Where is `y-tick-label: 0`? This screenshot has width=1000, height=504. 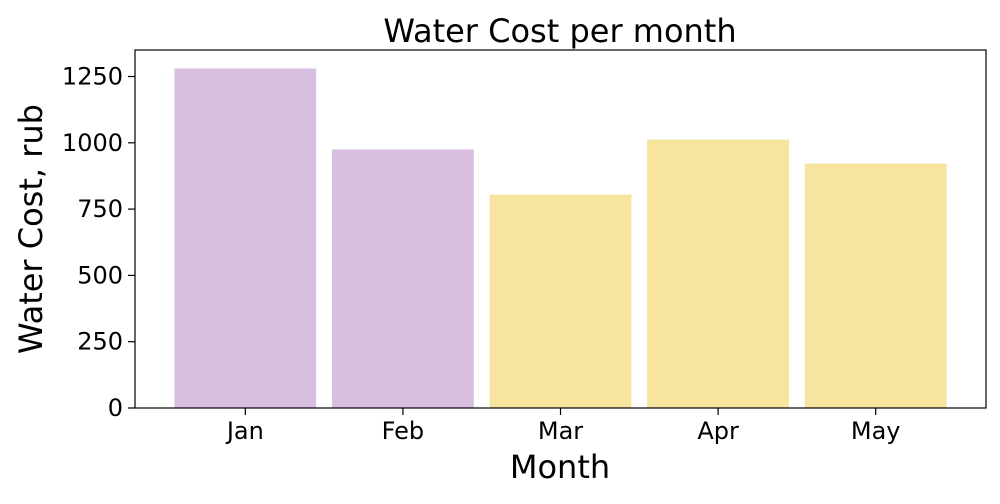 y-tick-label: 0 is located at coordinates (115, 408).